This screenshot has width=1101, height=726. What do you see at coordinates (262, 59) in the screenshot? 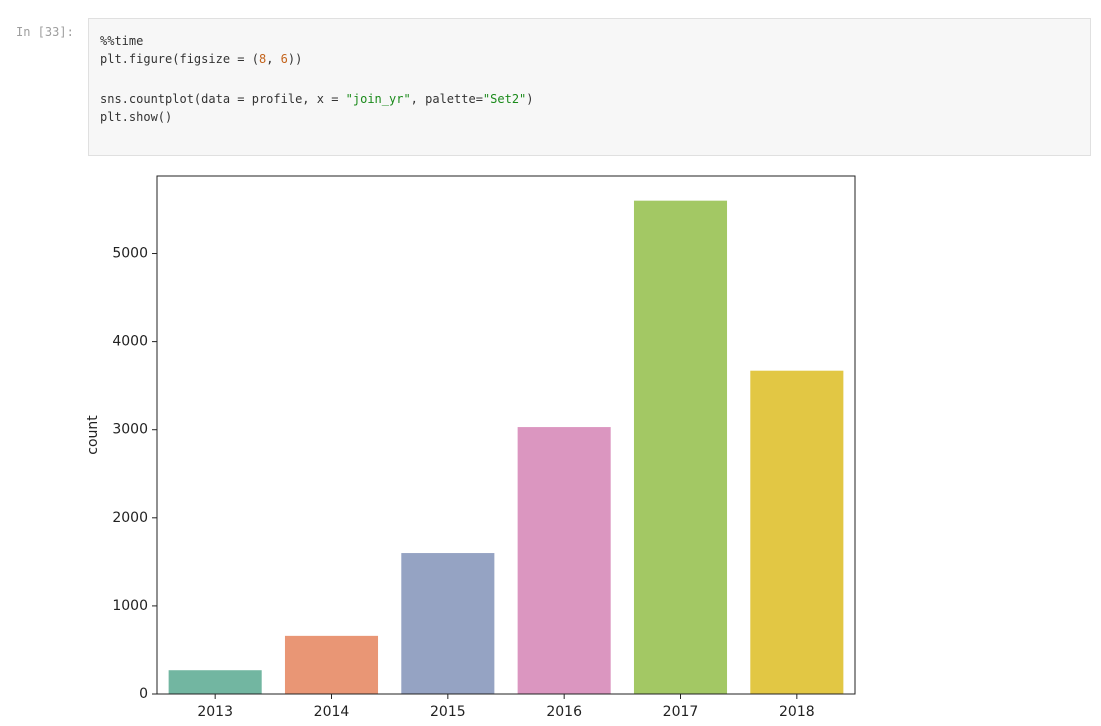
I see `code-token: 8` at bounding box center [262, 59].